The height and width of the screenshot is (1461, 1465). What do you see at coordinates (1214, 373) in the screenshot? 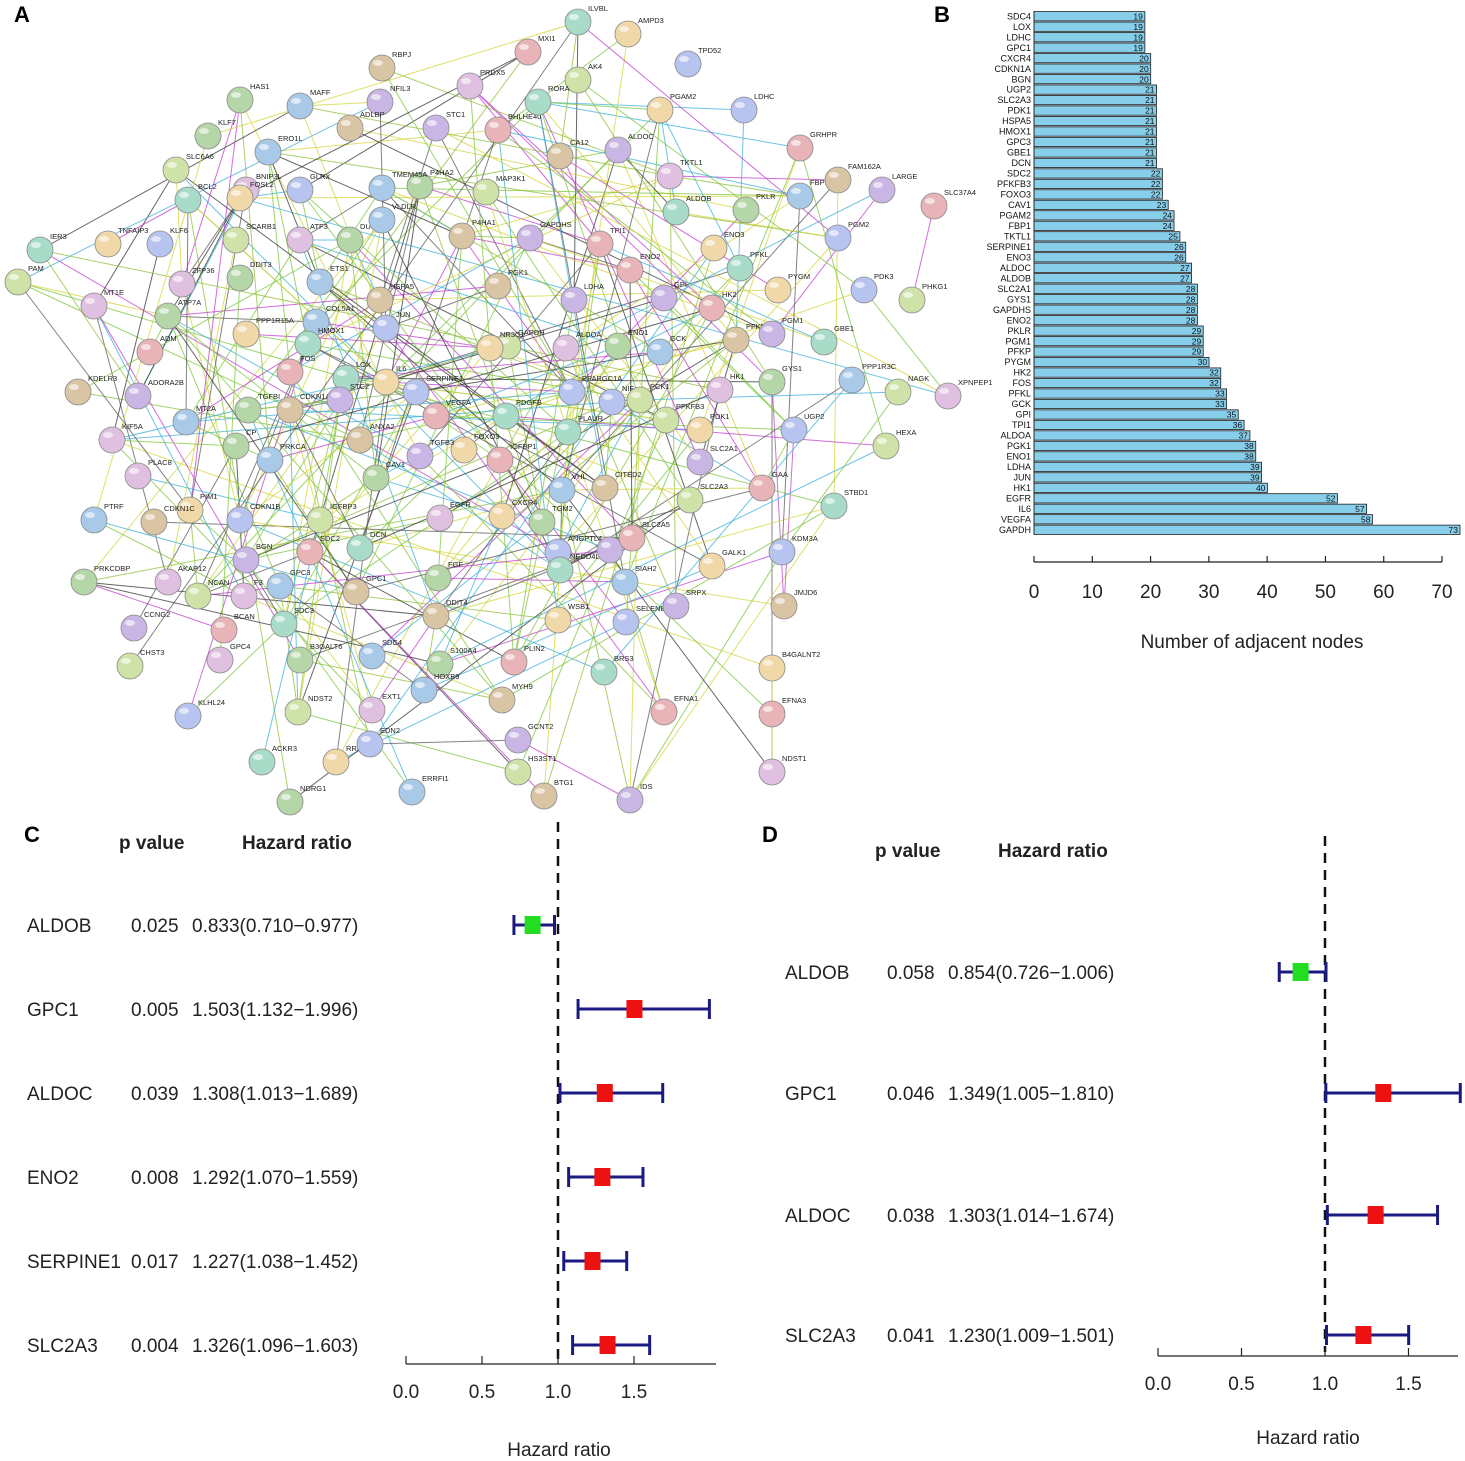
I see `bar-value-label: 32` at bounding box center [1214, 373].